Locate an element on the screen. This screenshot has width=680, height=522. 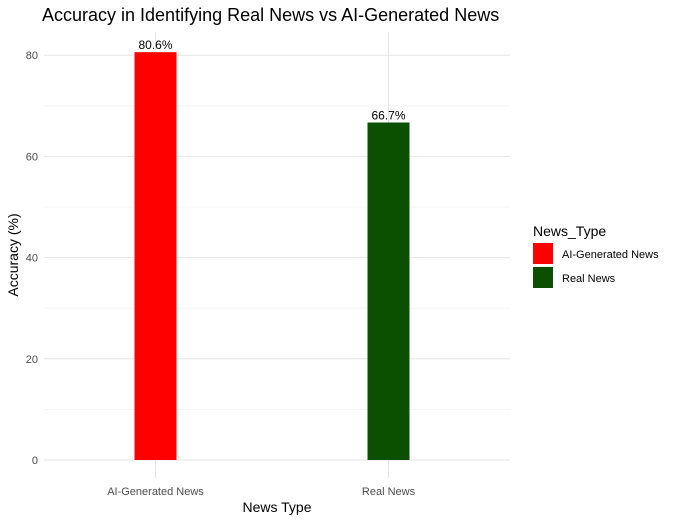
y-tick-label: 60 is located at coordinates (32, 157).